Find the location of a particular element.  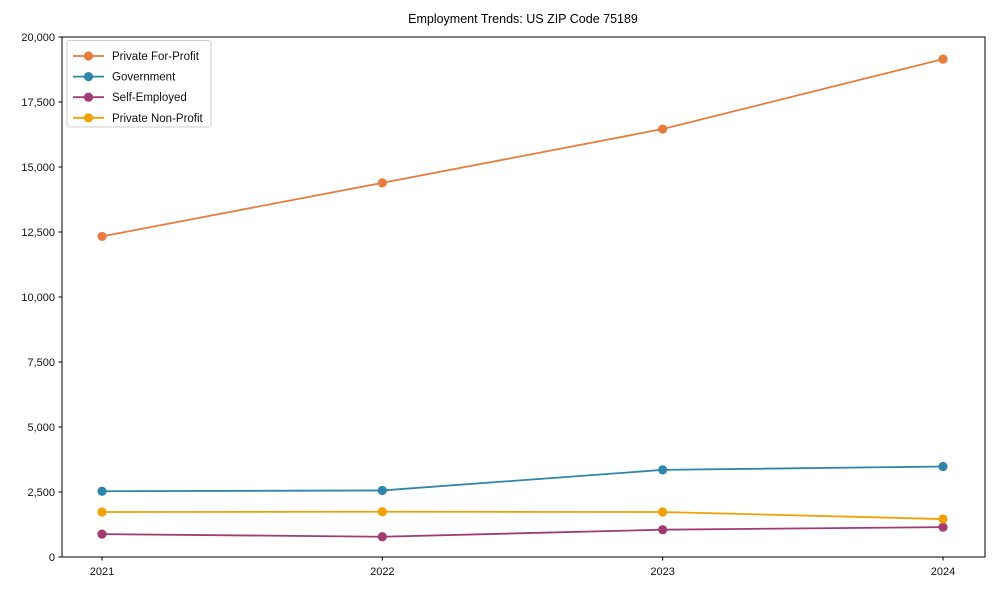

legend-entry-self-employed: Self-Employed is located at coordinates (130, 98).